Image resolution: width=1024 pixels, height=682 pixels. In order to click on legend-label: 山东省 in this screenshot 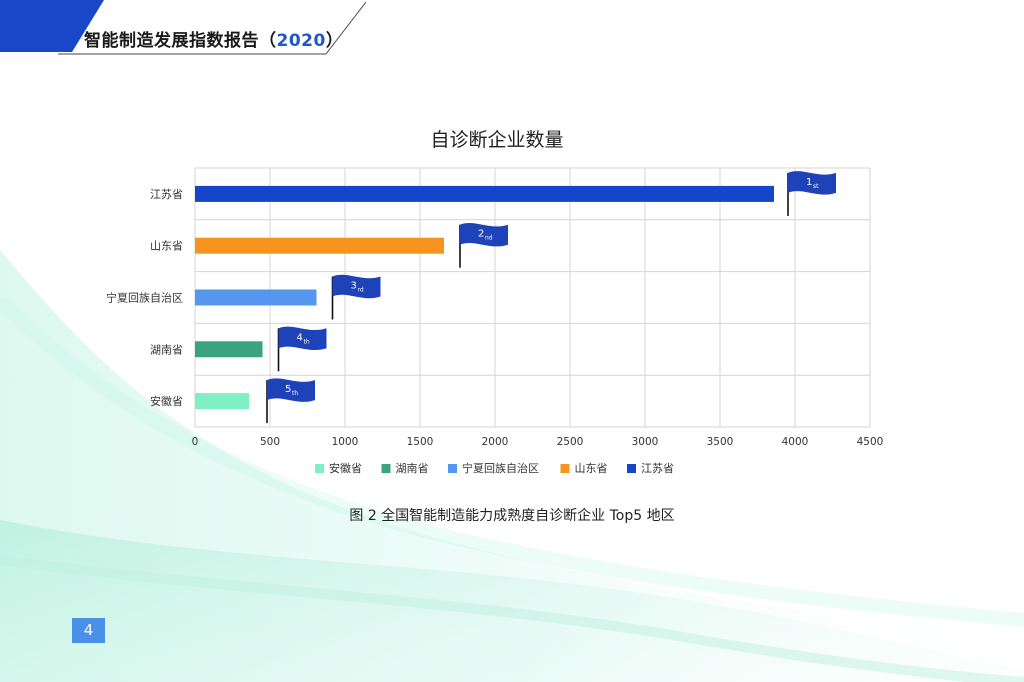, I will do `click(591, 468)`.